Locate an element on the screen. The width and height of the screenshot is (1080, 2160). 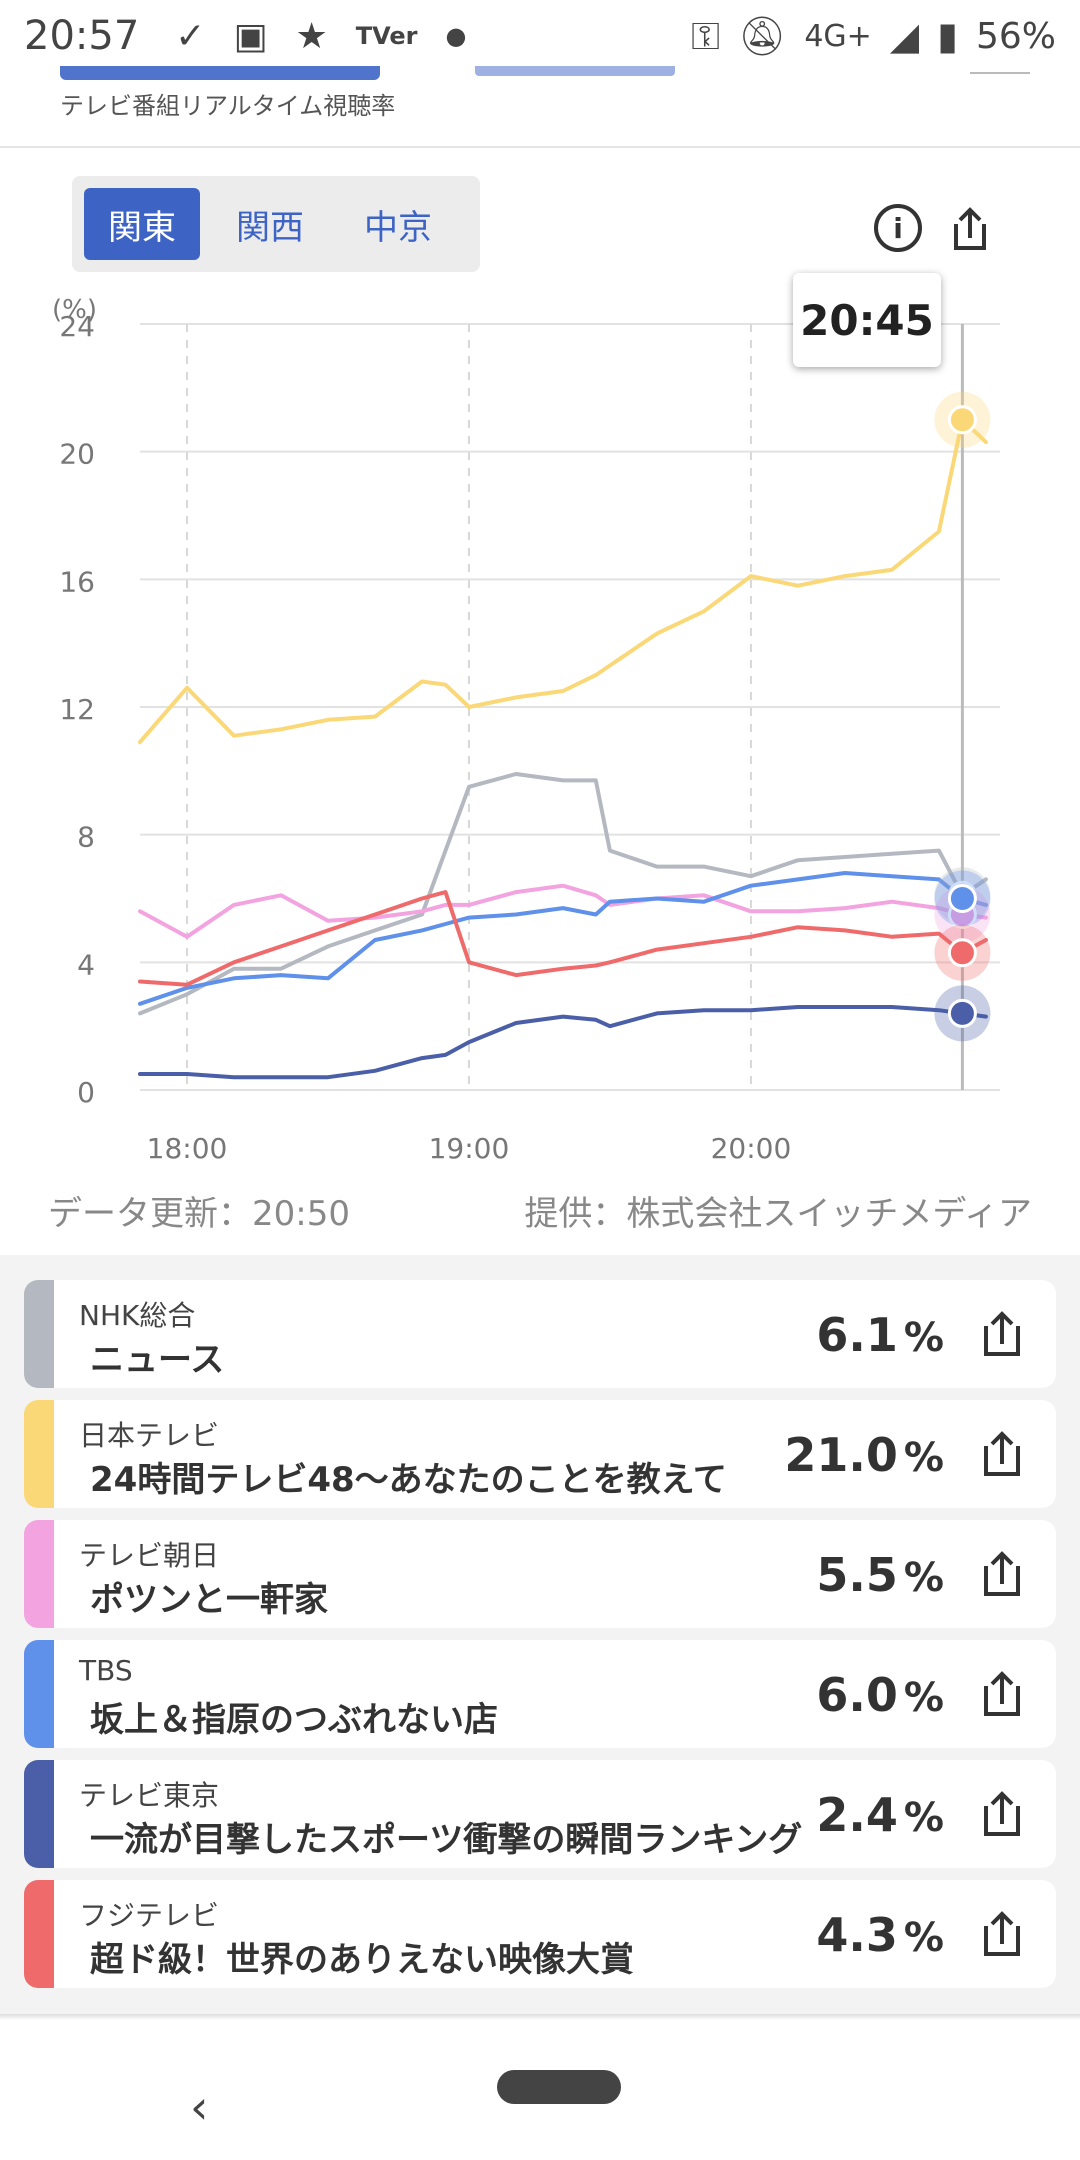
rating-value: 6.1% is located at coordinates (880, 1335).